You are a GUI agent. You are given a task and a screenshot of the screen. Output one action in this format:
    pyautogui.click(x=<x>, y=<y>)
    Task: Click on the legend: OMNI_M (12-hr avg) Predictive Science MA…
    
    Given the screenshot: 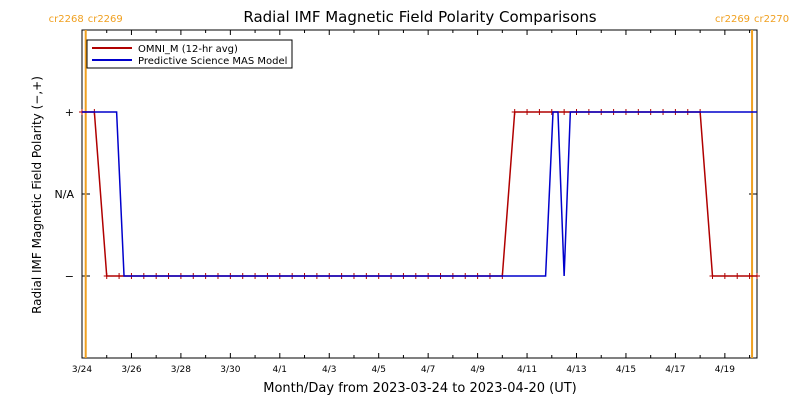 What is the action you would take?
    pyautogui.click(x=189, y=54)
    